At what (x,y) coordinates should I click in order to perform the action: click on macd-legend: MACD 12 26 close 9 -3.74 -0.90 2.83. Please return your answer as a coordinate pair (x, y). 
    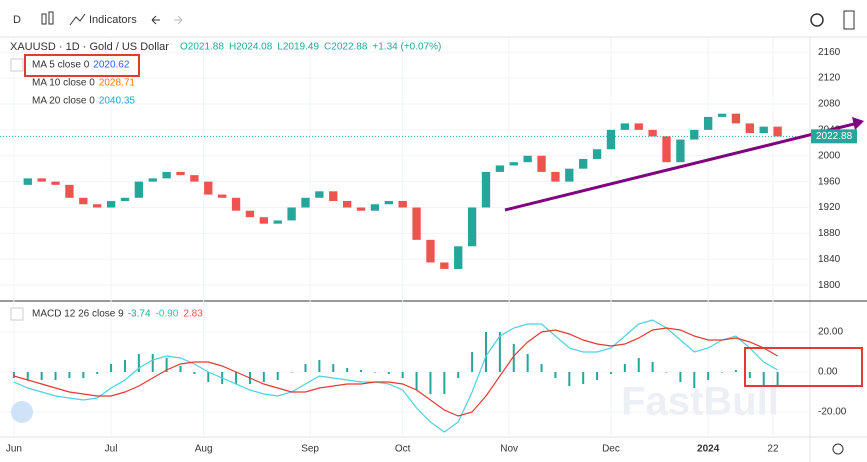
    Looking at the image, I should click on (117, 314).